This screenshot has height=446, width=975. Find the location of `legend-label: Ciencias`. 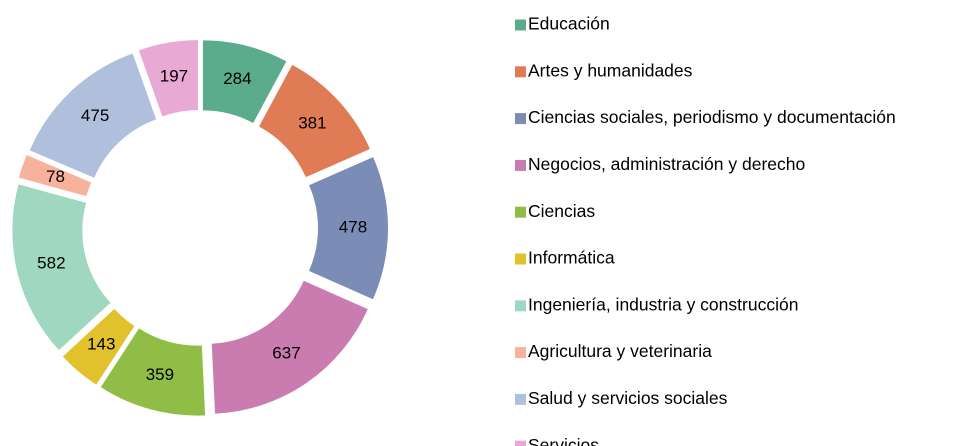

legend-label: Ciencias is located at coordinates (561, 211).